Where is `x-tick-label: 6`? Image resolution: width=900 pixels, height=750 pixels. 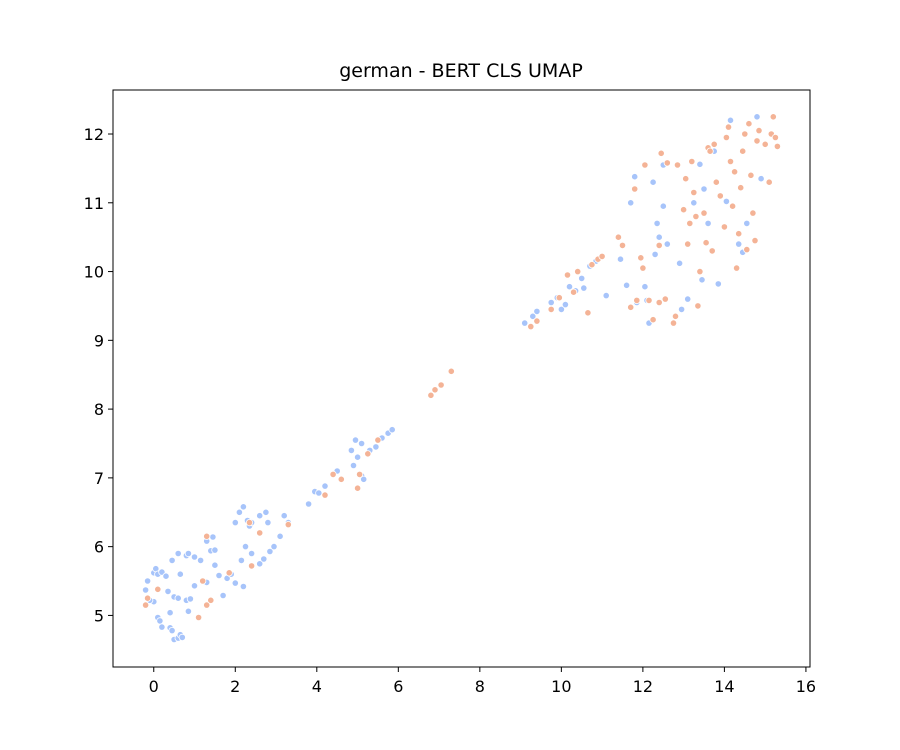 x-tick-label: 6 is located at coordinates (398, 686).